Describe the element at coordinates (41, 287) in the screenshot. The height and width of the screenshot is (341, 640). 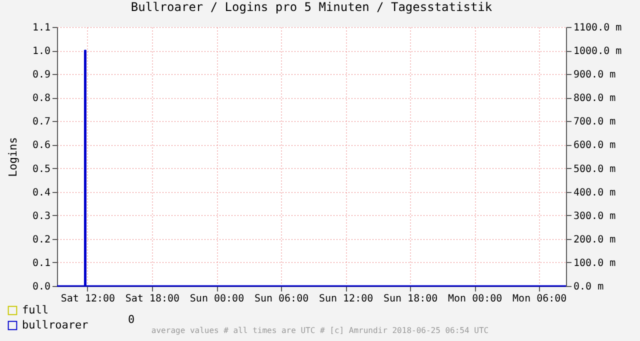
I see `y-tick-label: 0.0` at that location.